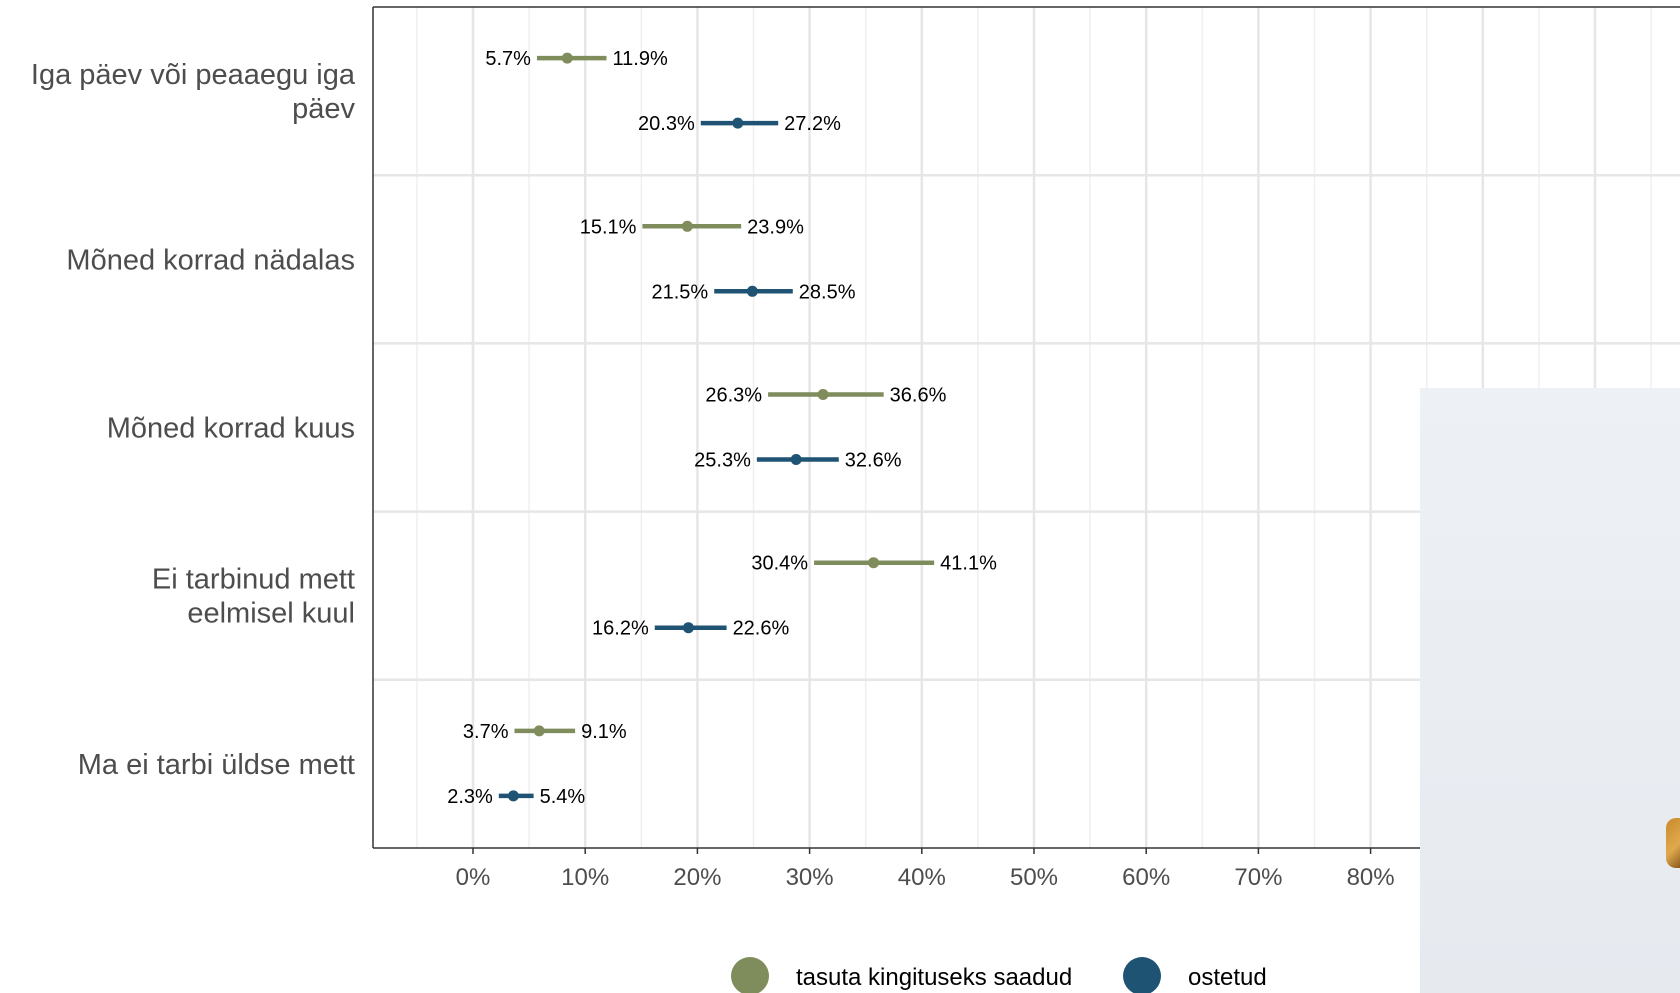 Image resolution: width=1680 pixels, height=993 pixels. Describe the element at coordinates (1146, 877) in the screenshot. I see `x-tick-label: 60%` at that location.